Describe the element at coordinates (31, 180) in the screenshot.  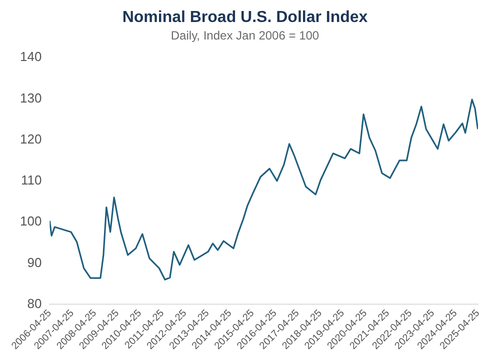
I see `y-tick-label: 110` at that location.